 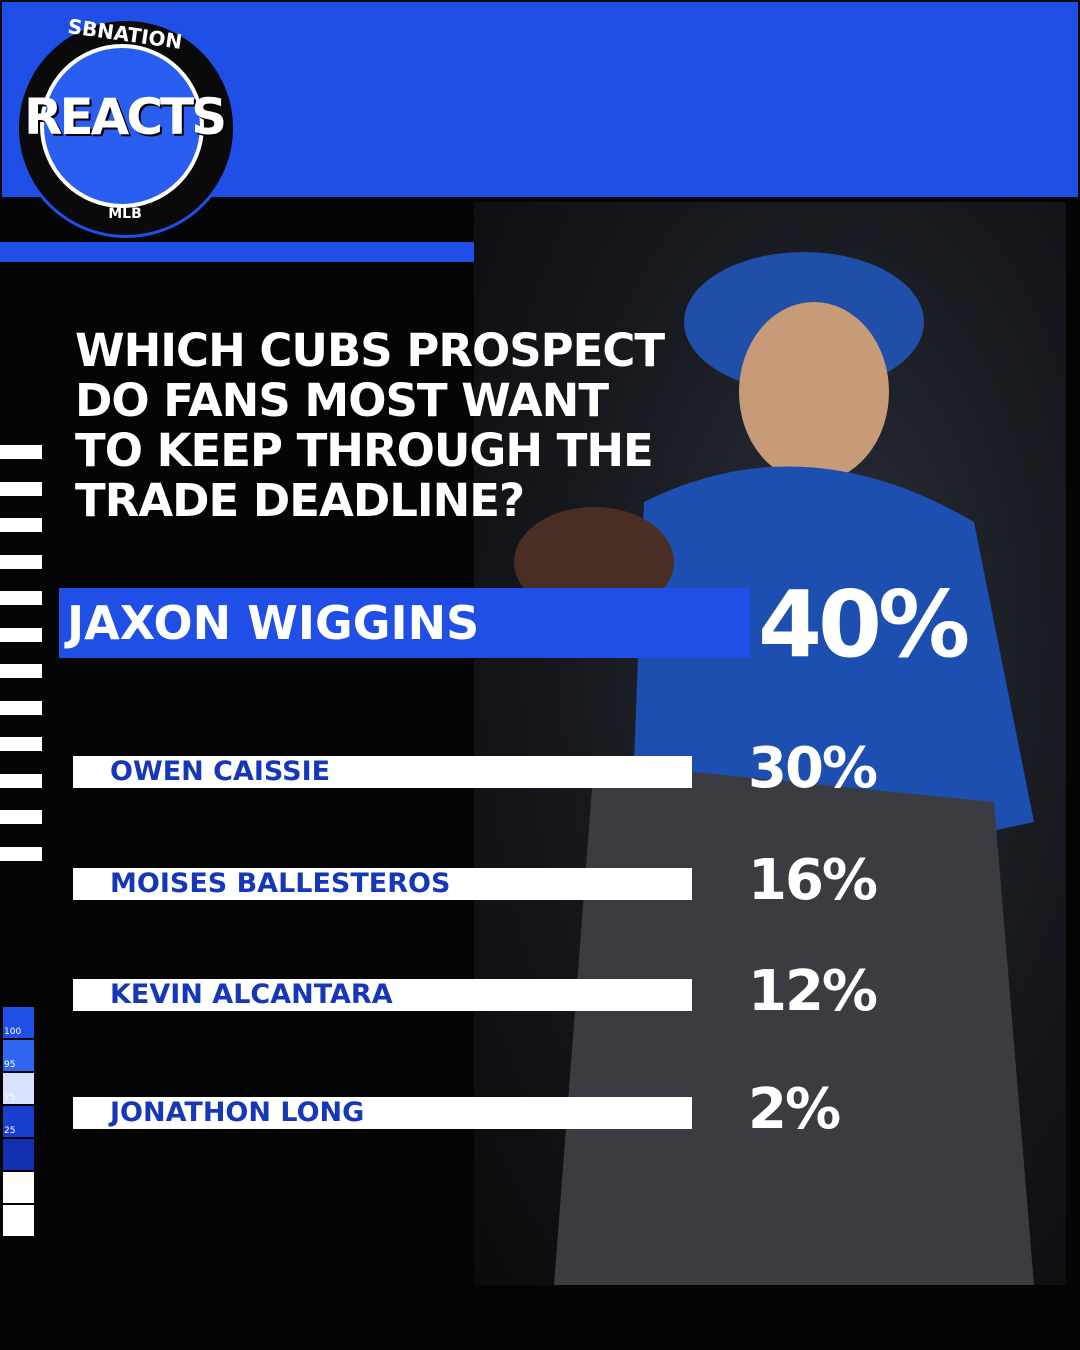 I want to click on scale-label: 25, so click(x=10, y=1131).